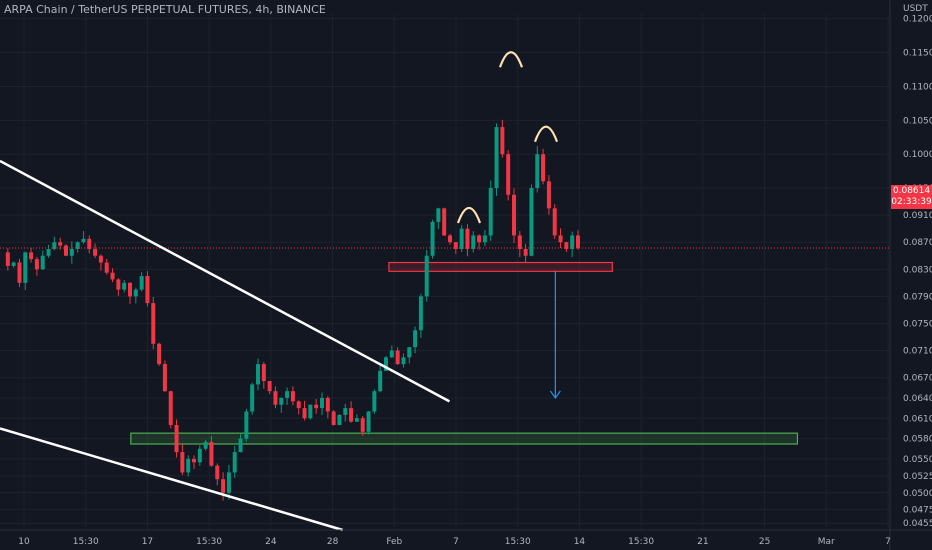  I want to click on currency-label: USDT, so click(915, 9).